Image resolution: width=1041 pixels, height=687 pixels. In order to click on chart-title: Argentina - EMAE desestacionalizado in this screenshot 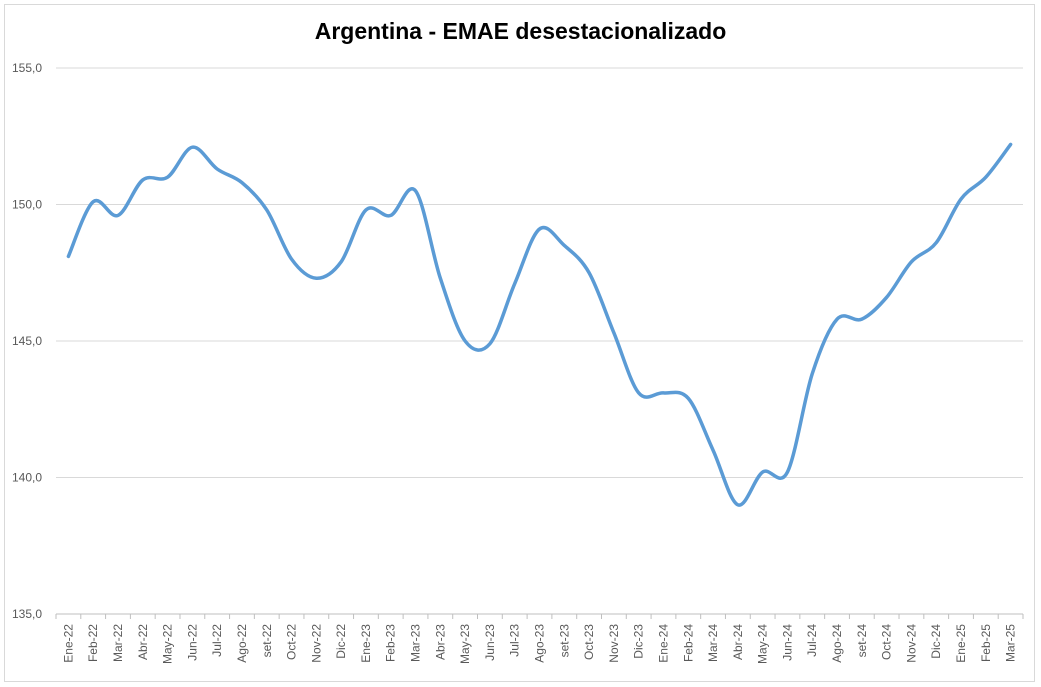, I will do `click(520, 31)`.